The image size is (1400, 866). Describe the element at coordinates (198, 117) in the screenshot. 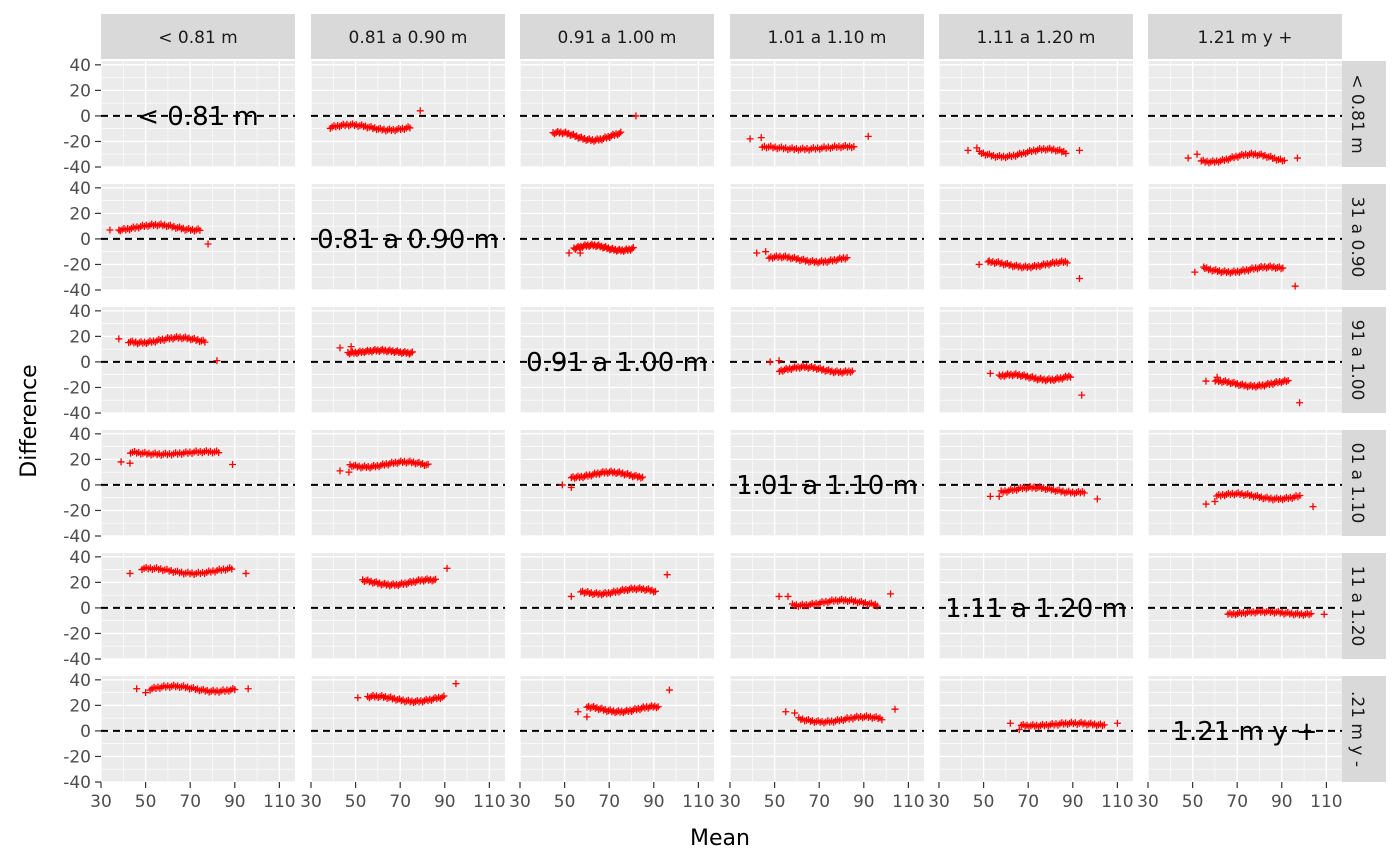

I see `diagonal-label: < 0.81 m` at that location.